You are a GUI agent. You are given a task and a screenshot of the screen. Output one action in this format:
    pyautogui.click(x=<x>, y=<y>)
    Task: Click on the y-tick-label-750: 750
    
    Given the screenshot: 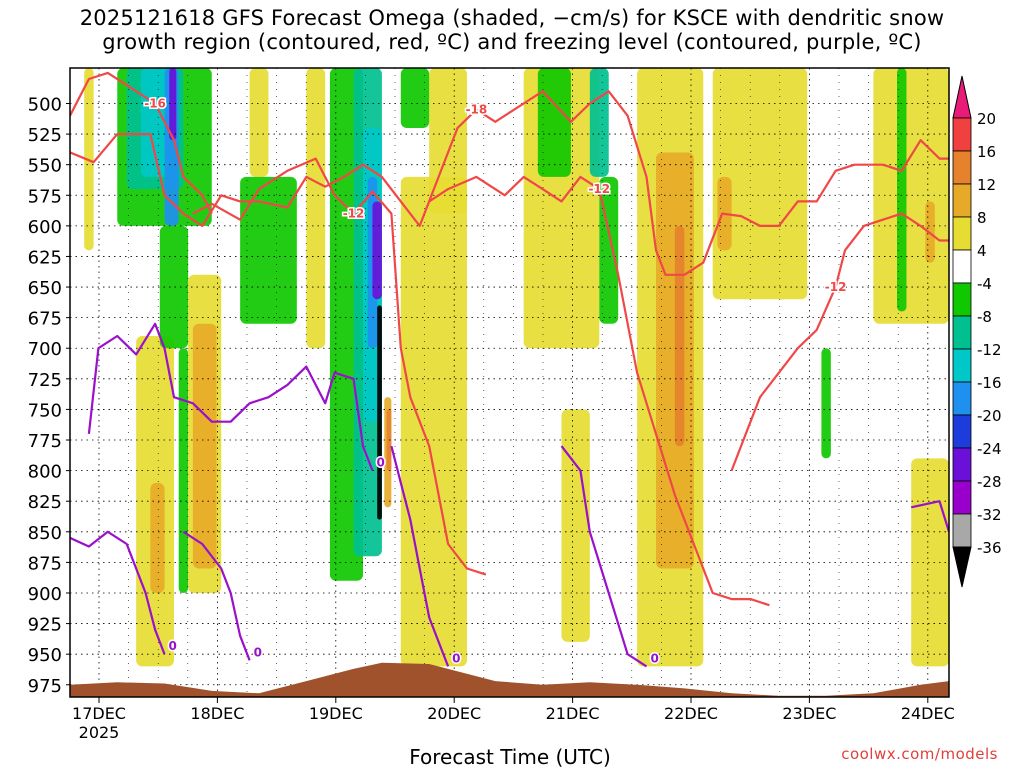 What is the action you would take?
    pyautogui.click(x=45, y=410)
    